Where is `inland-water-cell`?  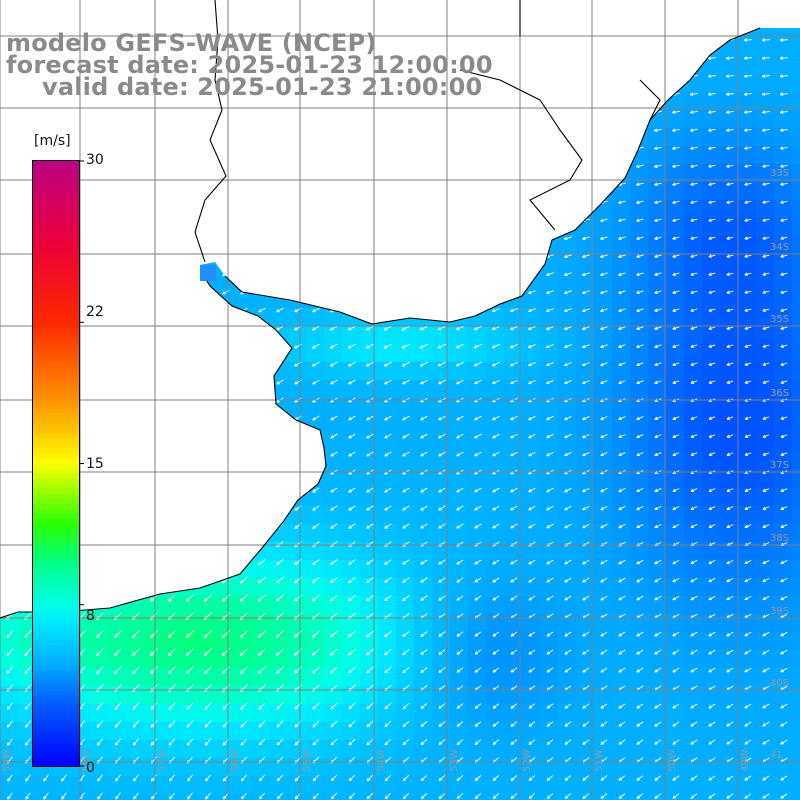
inland-water-cell is located at coordinates (208, 273).